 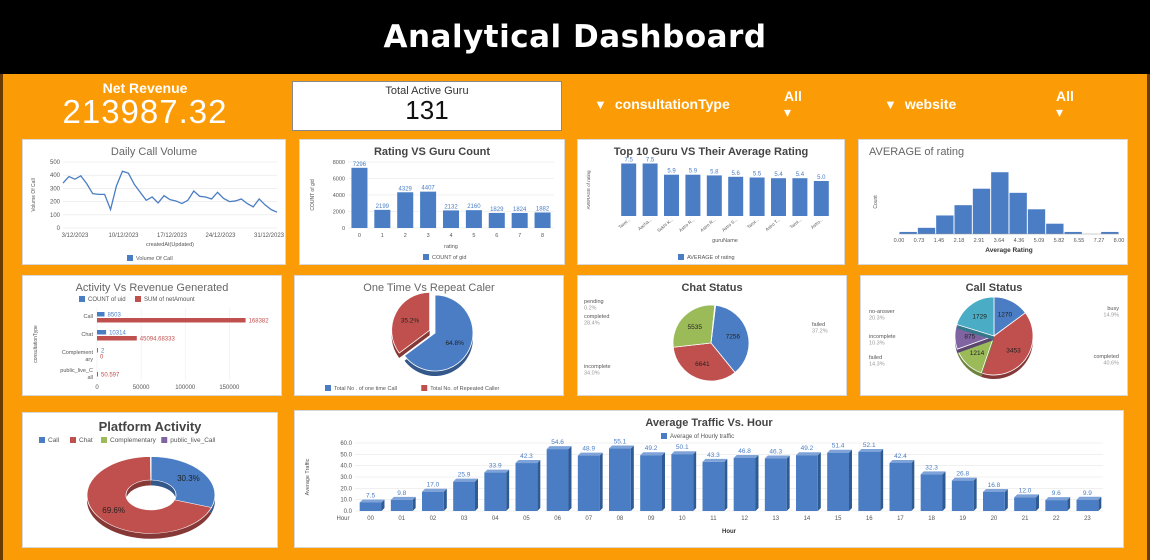 I want to click on slice-name-label: incomplete, so click(x=597, y=367).